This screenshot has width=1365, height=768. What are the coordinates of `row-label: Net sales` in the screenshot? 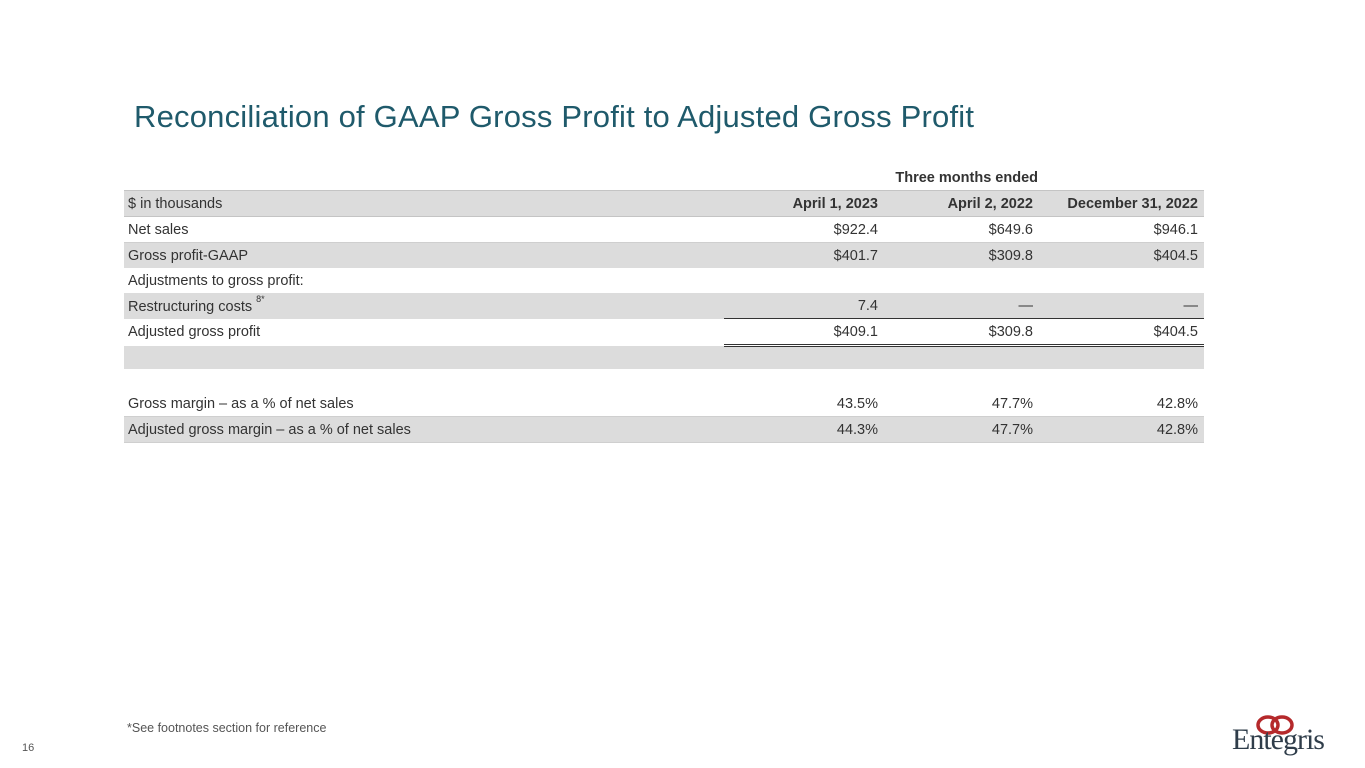 It's located at (424, 229).